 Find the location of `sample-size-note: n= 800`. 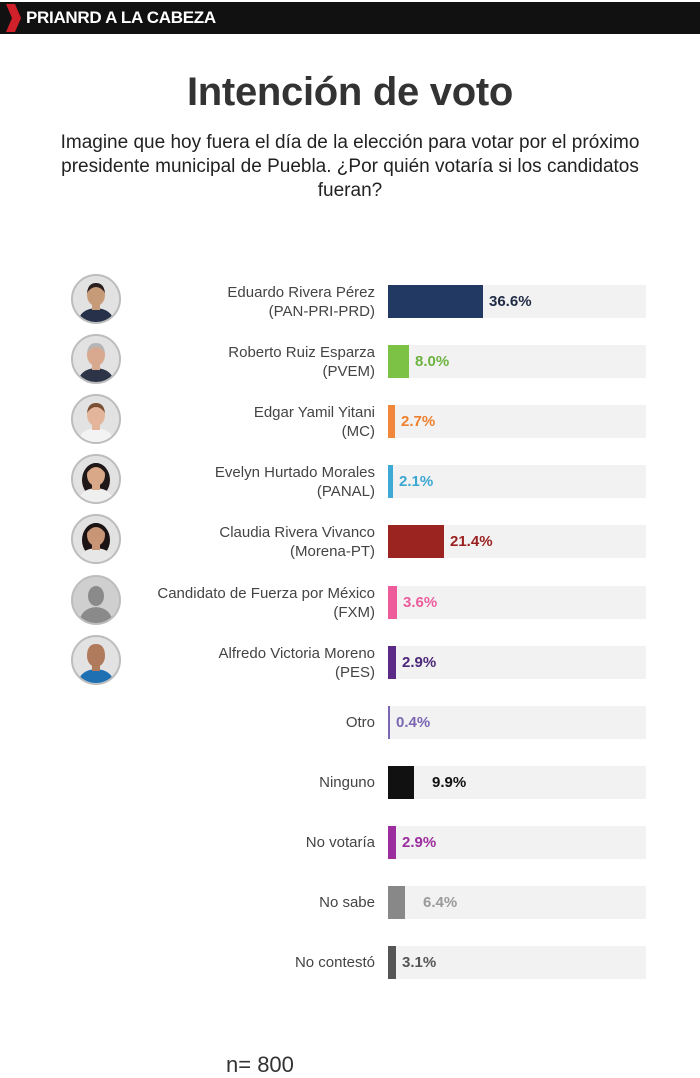

sample-size-note: n= 800 is located at coordinates (260, 1064).